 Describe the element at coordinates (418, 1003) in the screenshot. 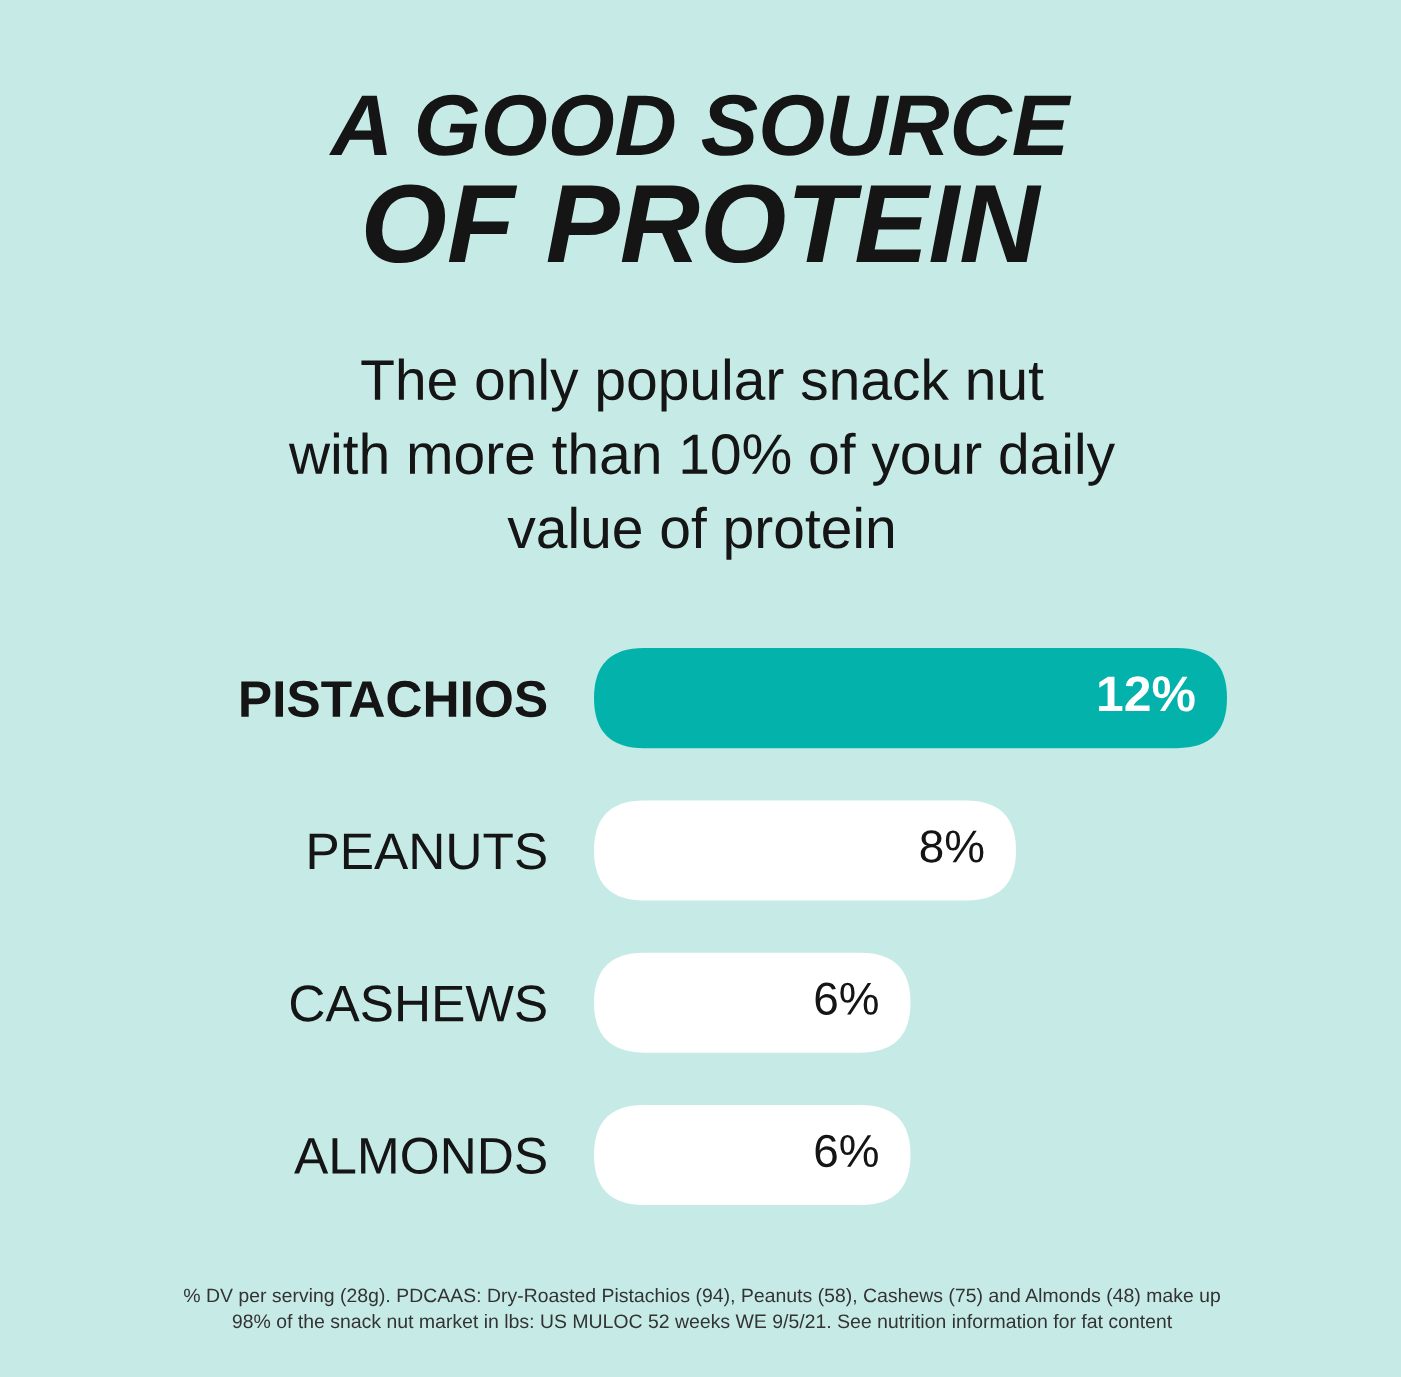

I see `y-tick-label: CASHEWS` at that location.